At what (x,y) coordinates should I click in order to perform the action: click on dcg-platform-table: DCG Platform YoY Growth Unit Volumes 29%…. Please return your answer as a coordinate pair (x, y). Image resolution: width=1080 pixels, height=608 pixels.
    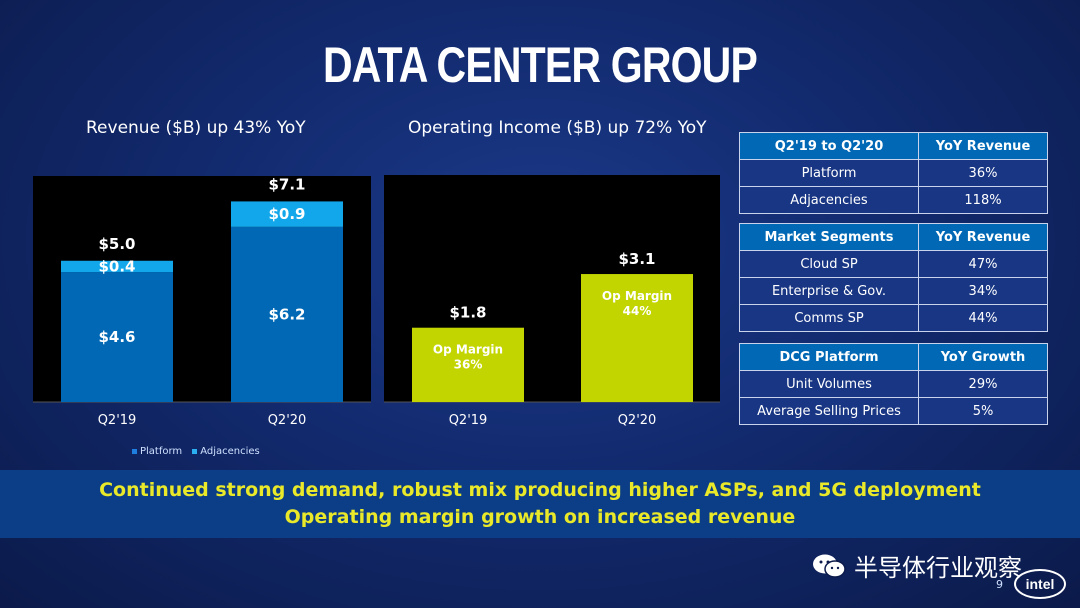
    Looking at the image, I should click on (893, 384).